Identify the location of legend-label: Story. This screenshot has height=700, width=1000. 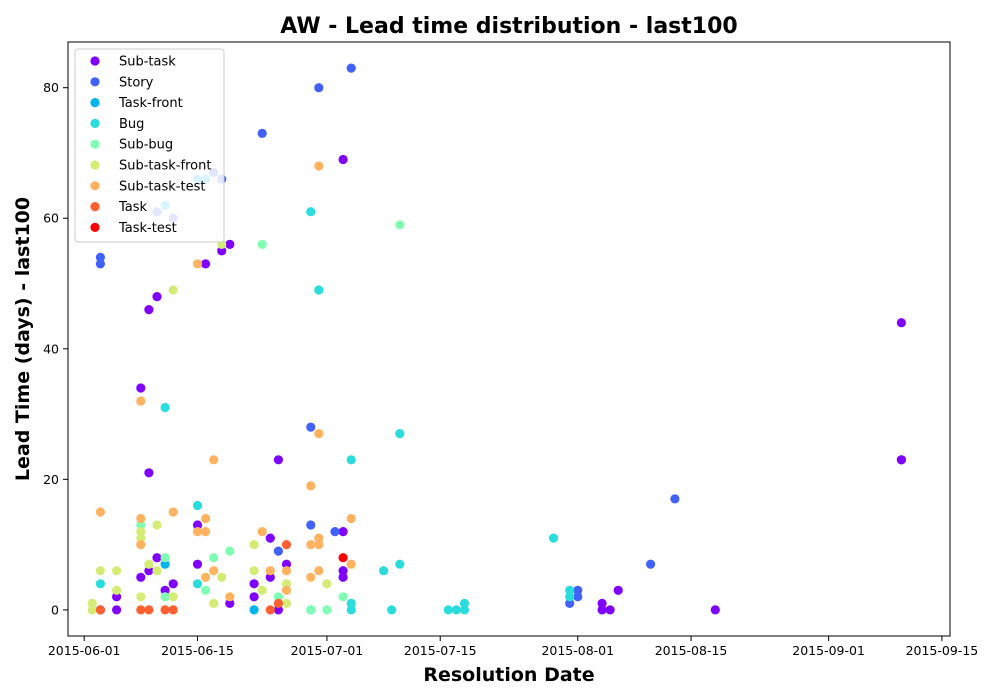
(136, 82).